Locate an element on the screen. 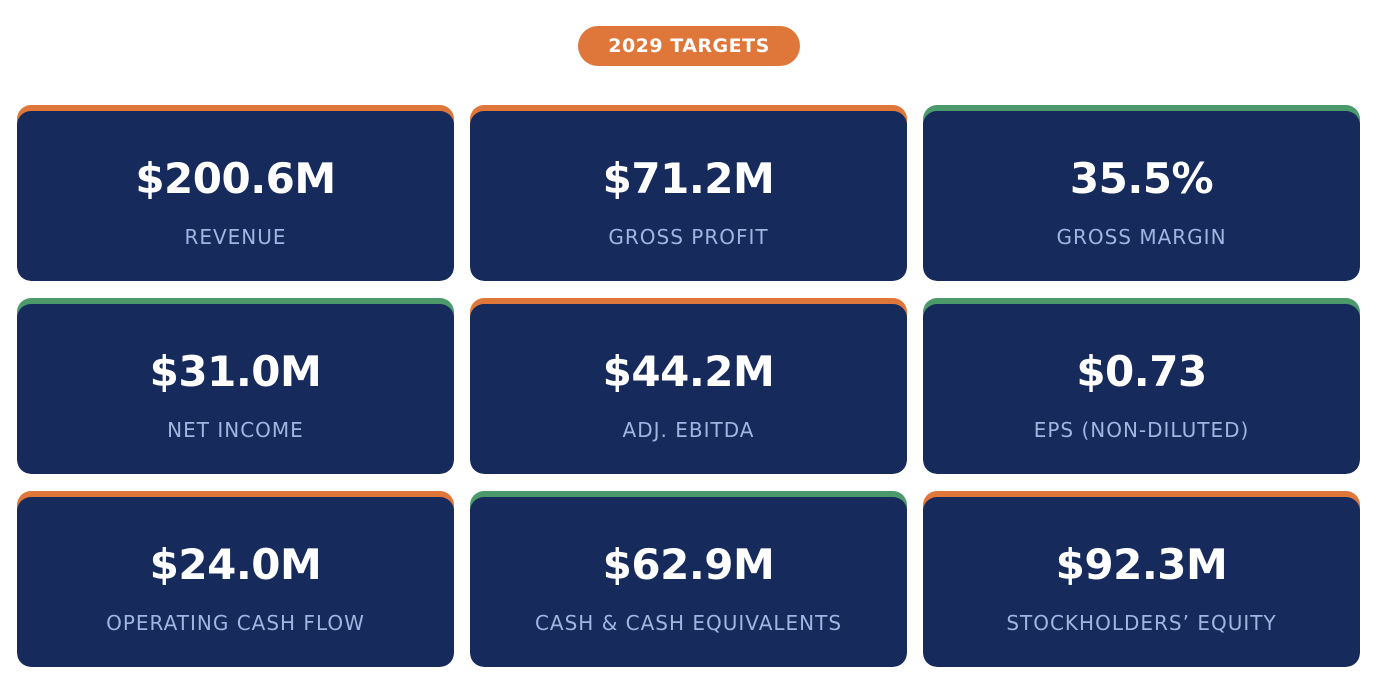 This screenshot has height=690, width=1382. metric-value: $44.2M is located at coordinates (688, 371).